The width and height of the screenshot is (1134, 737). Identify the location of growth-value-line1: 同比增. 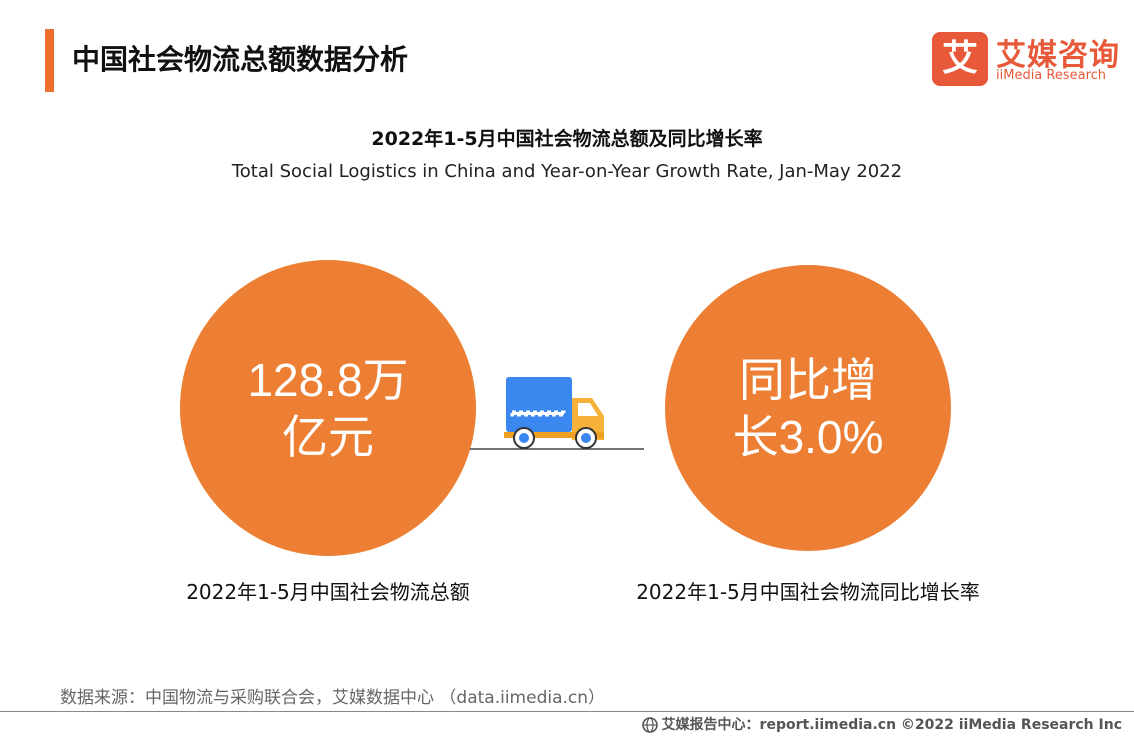
(808, 380).